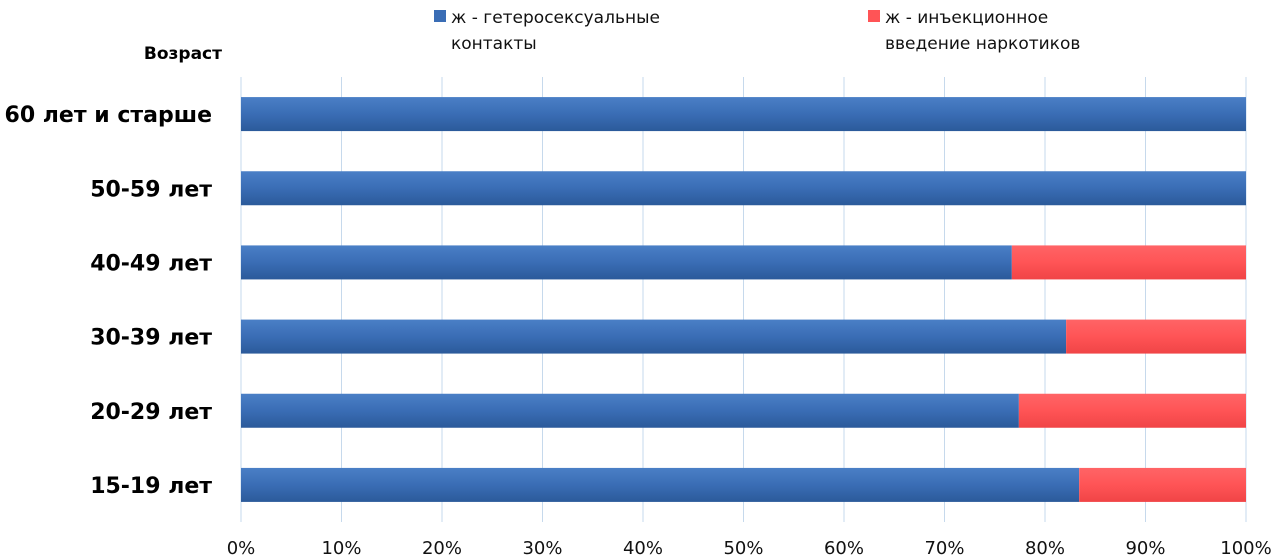  I want to click on axis-title: Возраст, so click(183, 54).